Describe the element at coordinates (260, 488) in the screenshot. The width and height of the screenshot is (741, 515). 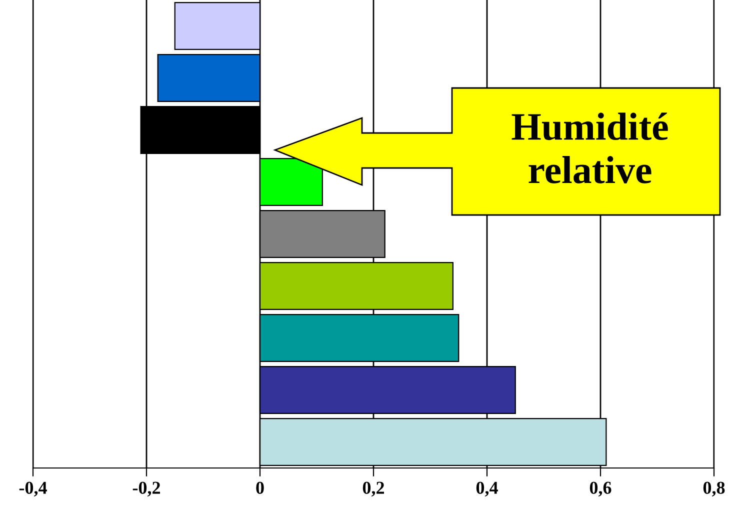
I see `x-tick-label: 0` at that location.